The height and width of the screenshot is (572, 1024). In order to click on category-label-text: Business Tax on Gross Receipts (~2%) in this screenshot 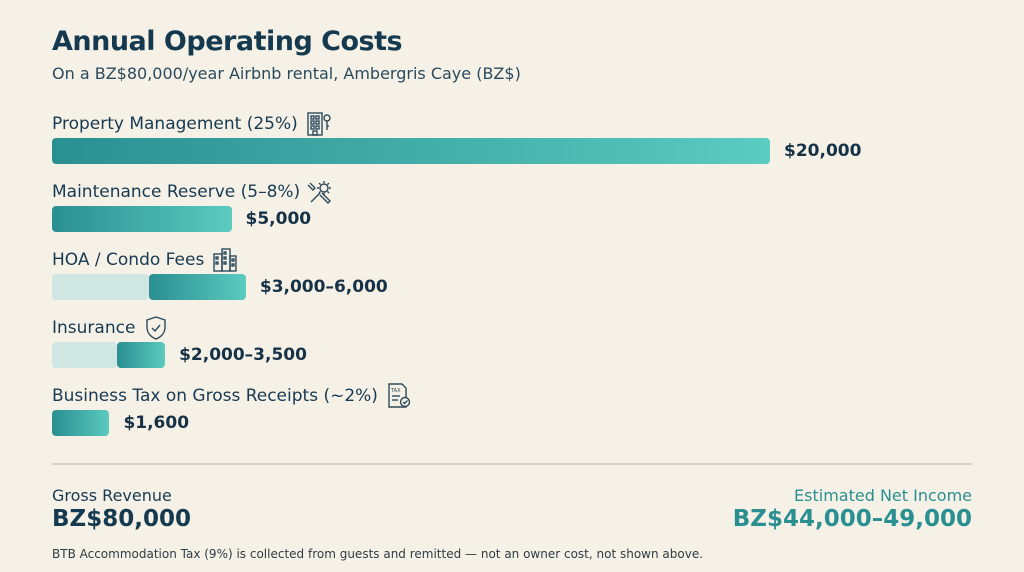, I will do `click(215, 396)`.